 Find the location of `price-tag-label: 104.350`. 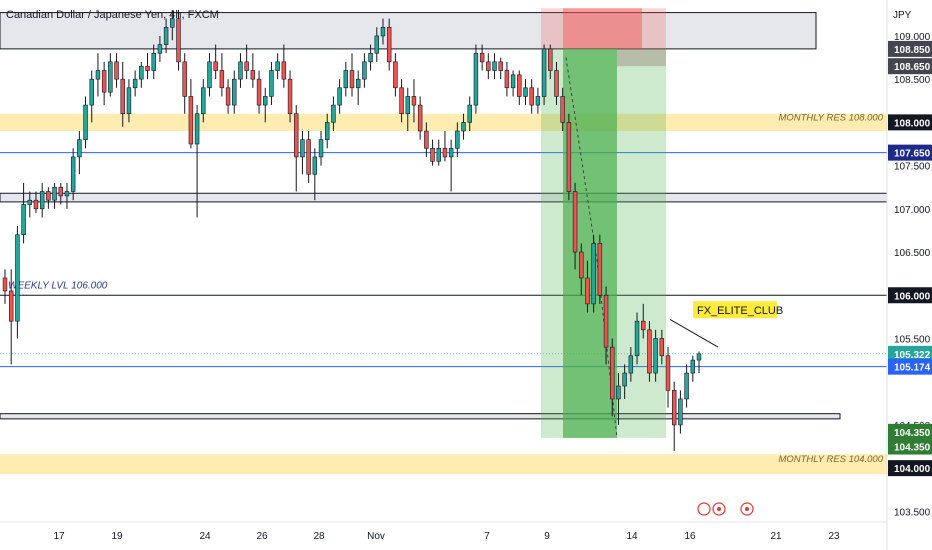

price-tag-label: 104.350 is located at coordinates (912, 433).